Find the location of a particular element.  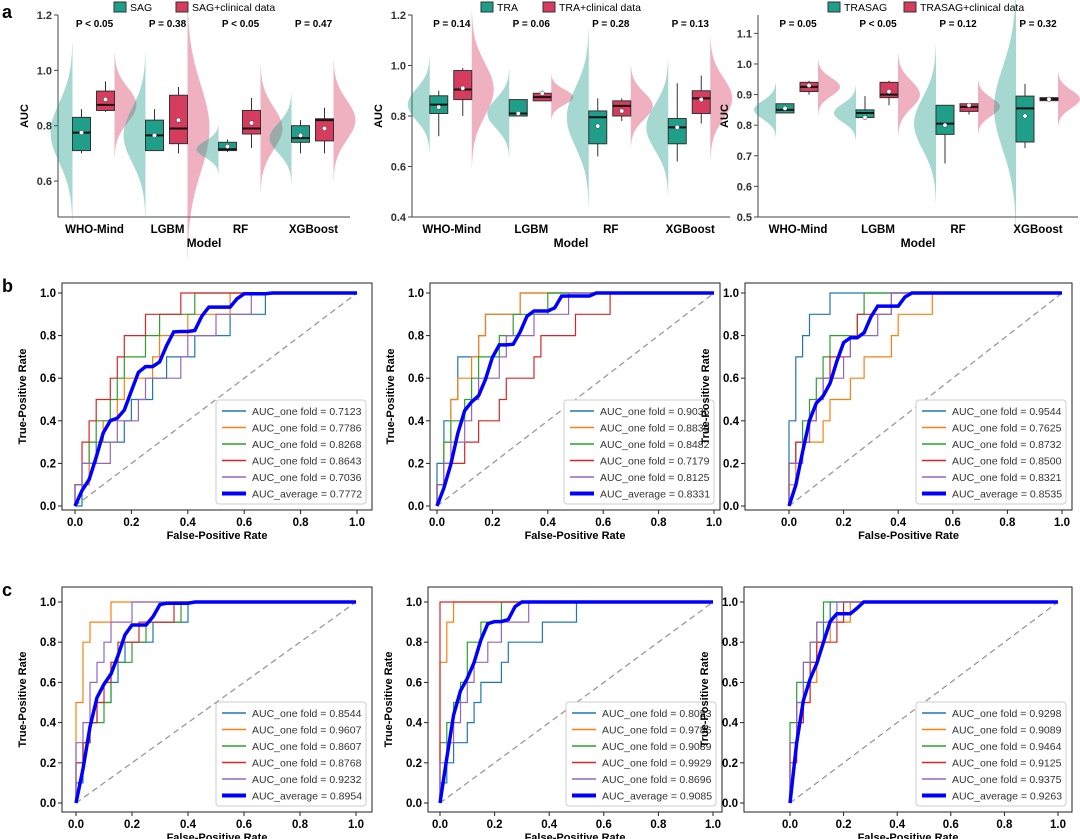

chance-line is located at coordinates (924, 702).